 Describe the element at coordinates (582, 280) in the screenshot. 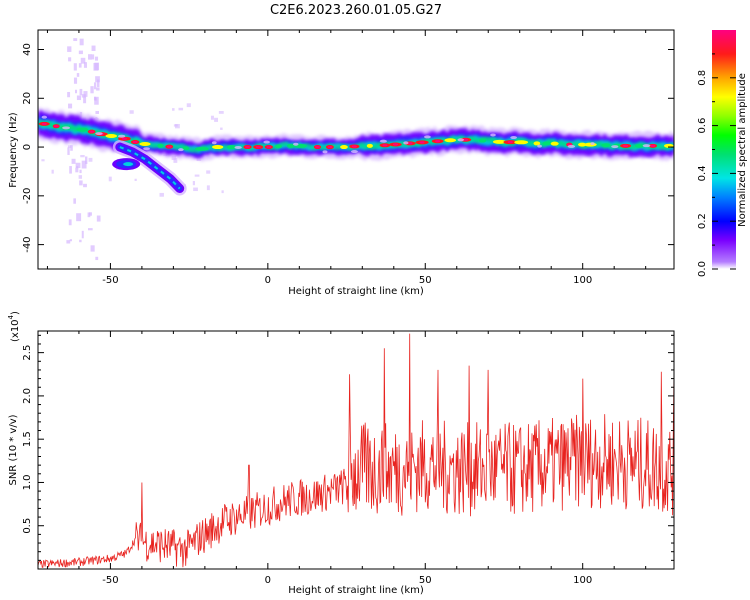

I see `spectrogram-x-tick-label: 100` at that location.